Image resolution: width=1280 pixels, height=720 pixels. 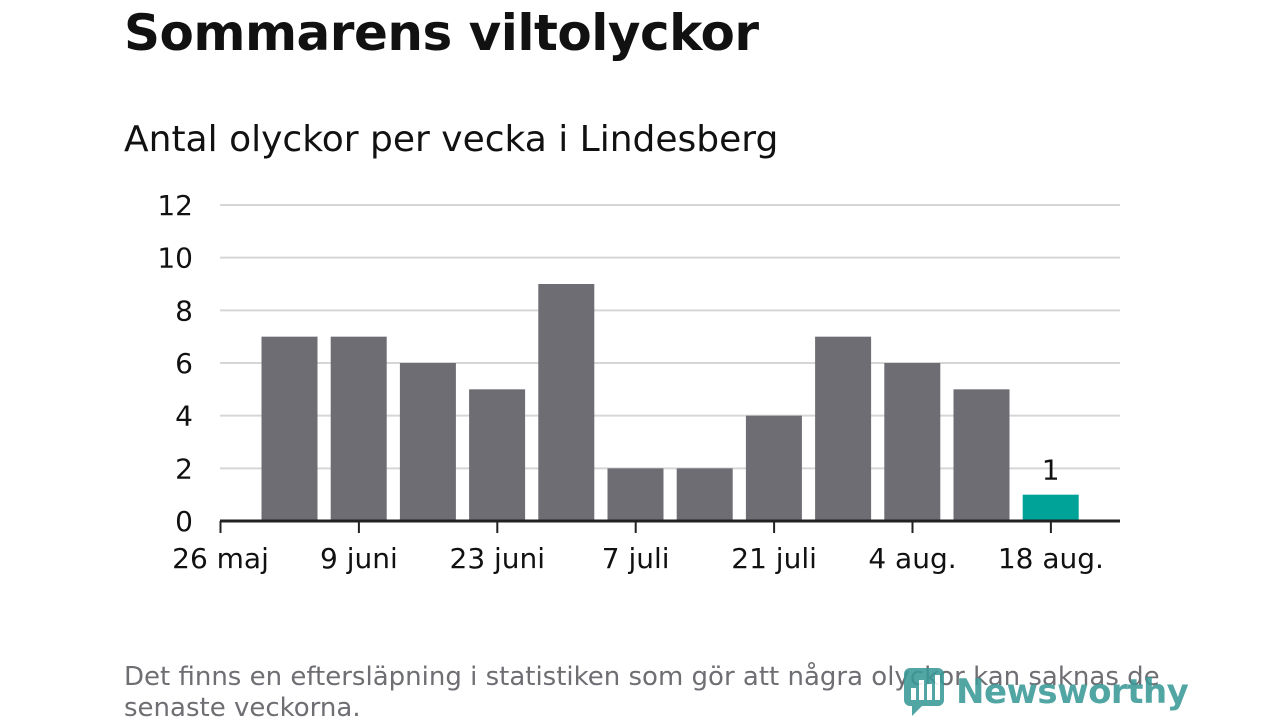 I want to click on y-tick-label: 4, so click(x=184, y=416).